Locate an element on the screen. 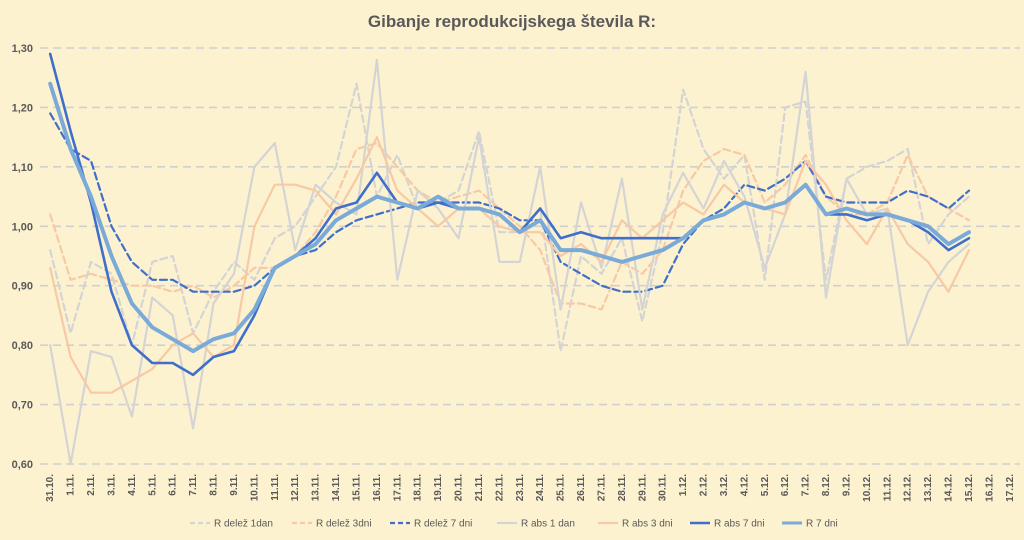  x-tick-label: 28.11. is located at coordinates (622, 487).